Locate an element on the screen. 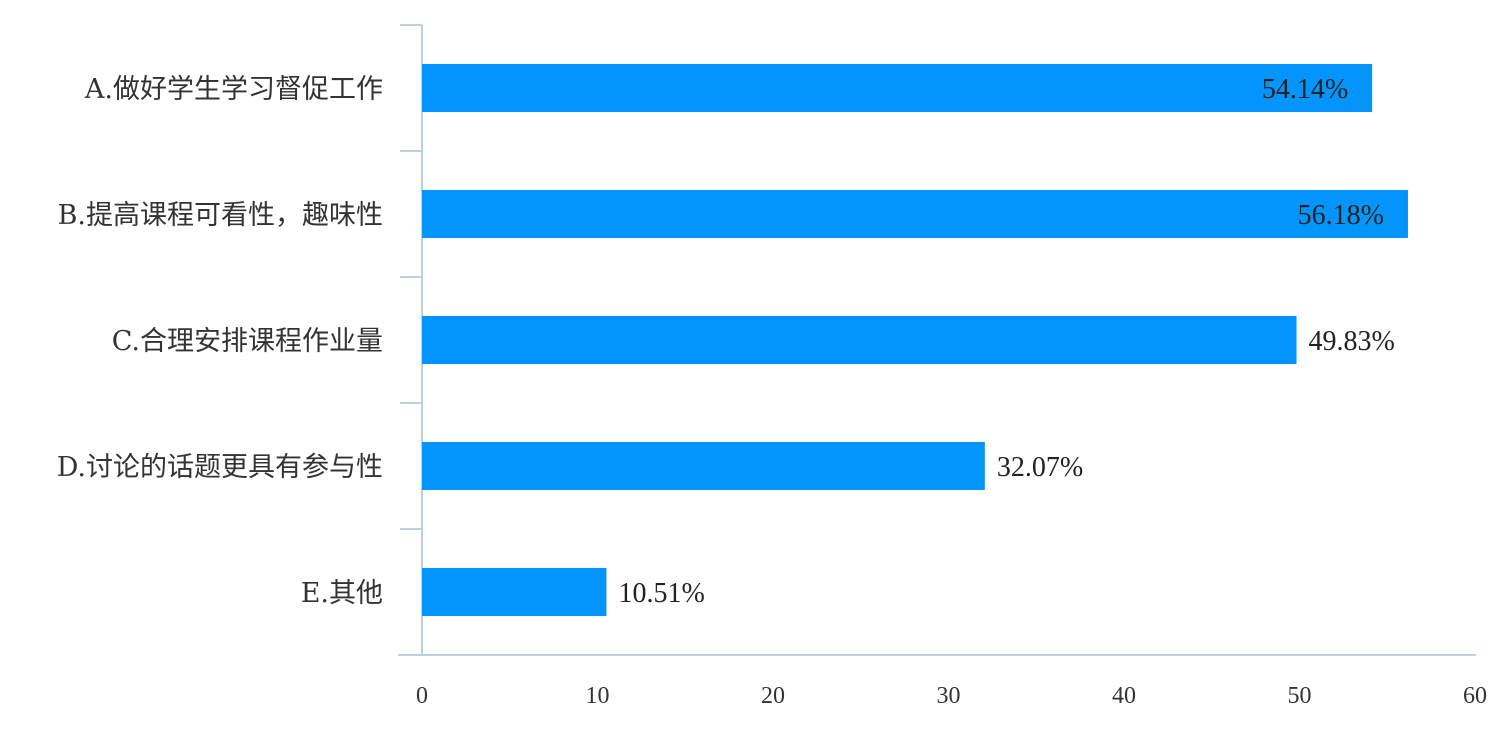 Image resolution: width=1500 pixels, height=750 pixels. data-label: 10.51% is located at coordinates (661, 593).